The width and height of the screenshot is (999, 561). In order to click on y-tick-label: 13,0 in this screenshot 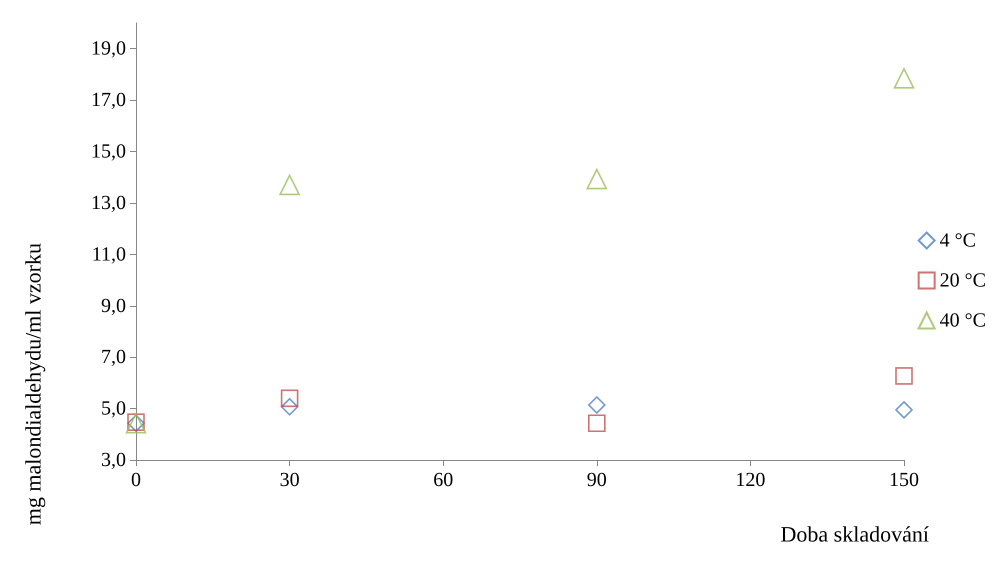, I will do `click(108, 203)`.